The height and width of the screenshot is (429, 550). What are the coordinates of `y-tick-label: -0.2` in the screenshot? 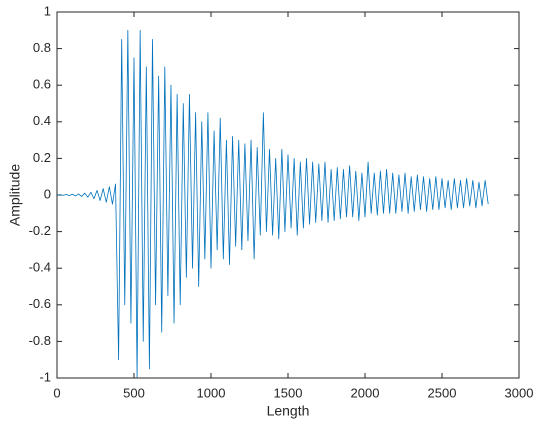 It's located at (40, 230).